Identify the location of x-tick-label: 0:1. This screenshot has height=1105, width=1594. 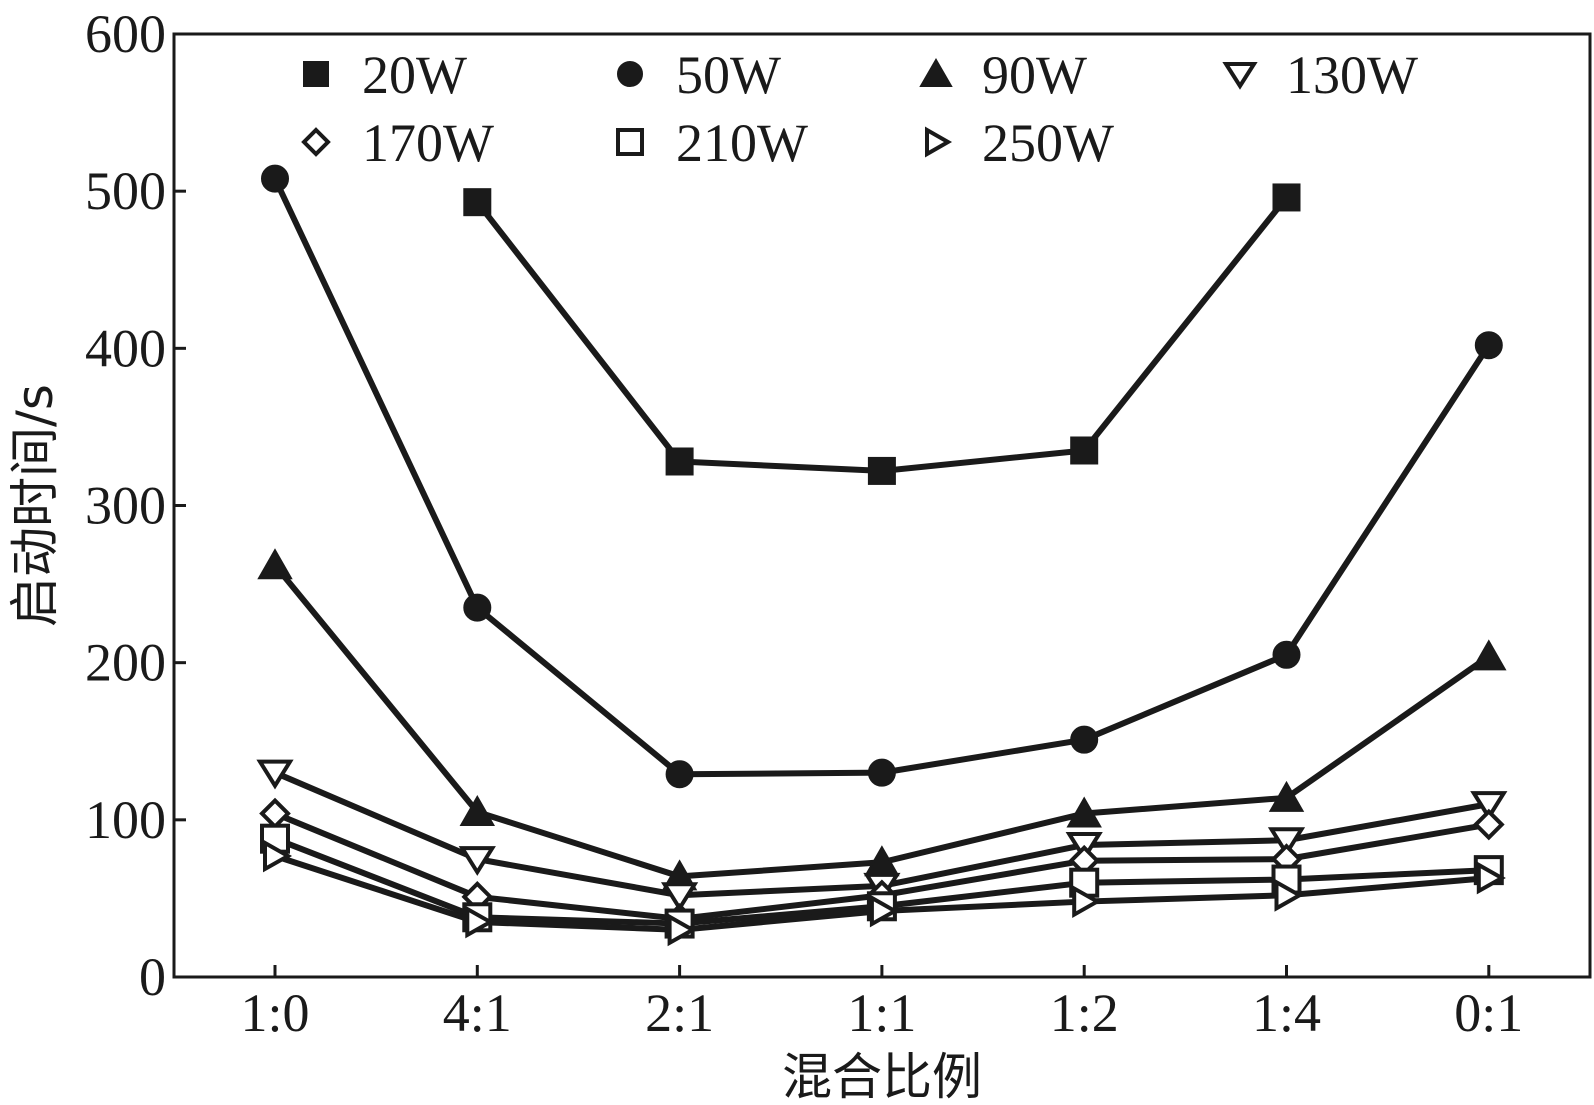
(1488, 1013).